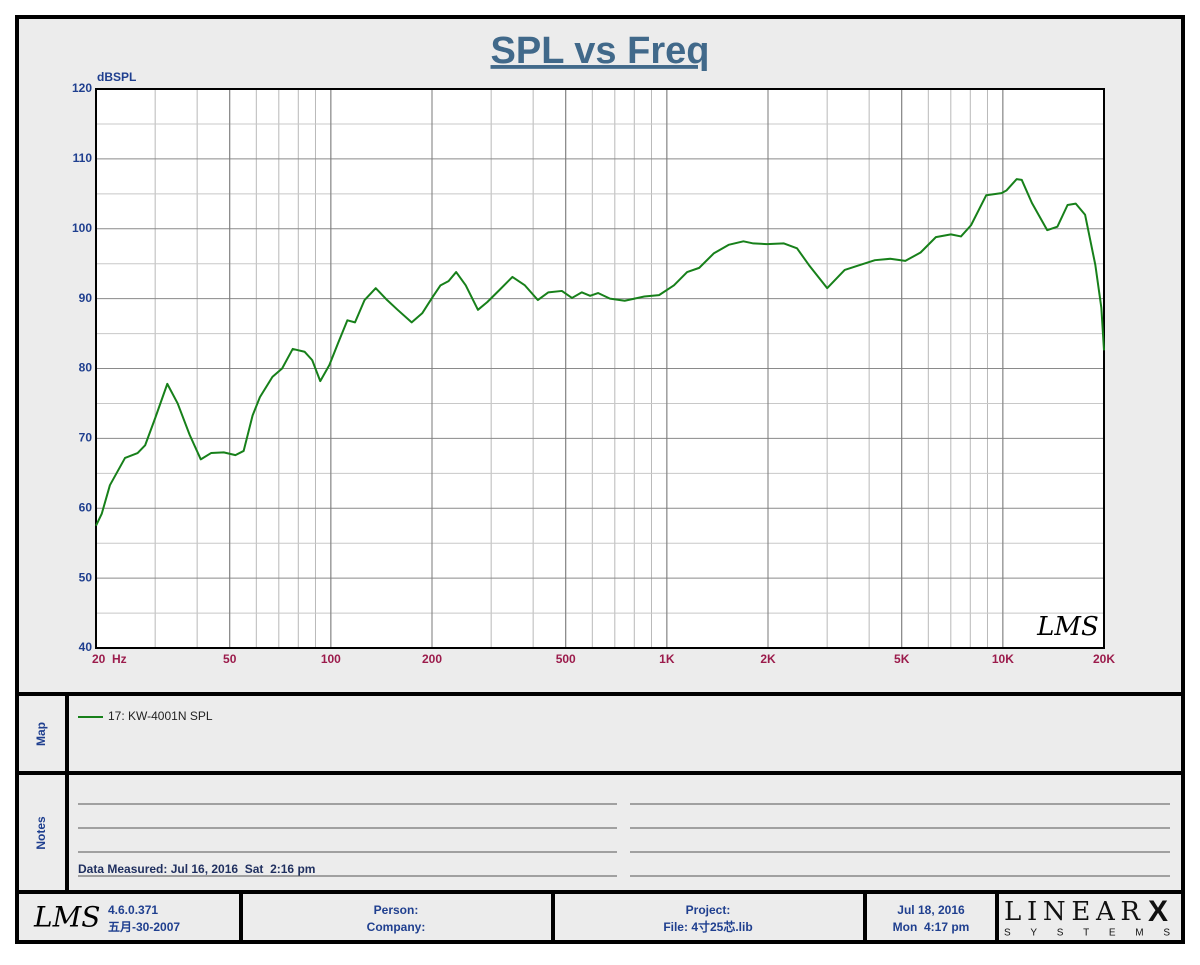  Describe the element at coordinates (83, 158) in the screenshot. I see `y-tick-label: 110` at that location.